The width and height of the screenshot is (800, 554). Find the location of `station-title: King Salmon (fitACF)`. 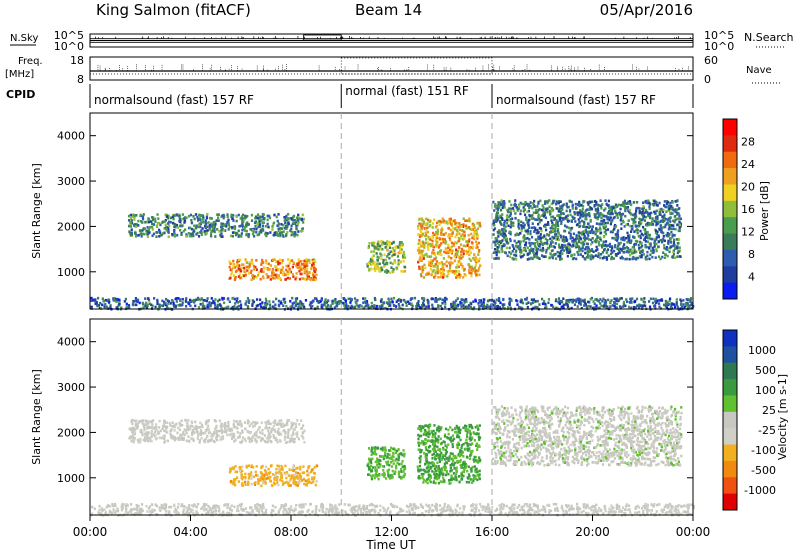

station-title: King Salmon (fitACF) is located at coordinates (173, 10).